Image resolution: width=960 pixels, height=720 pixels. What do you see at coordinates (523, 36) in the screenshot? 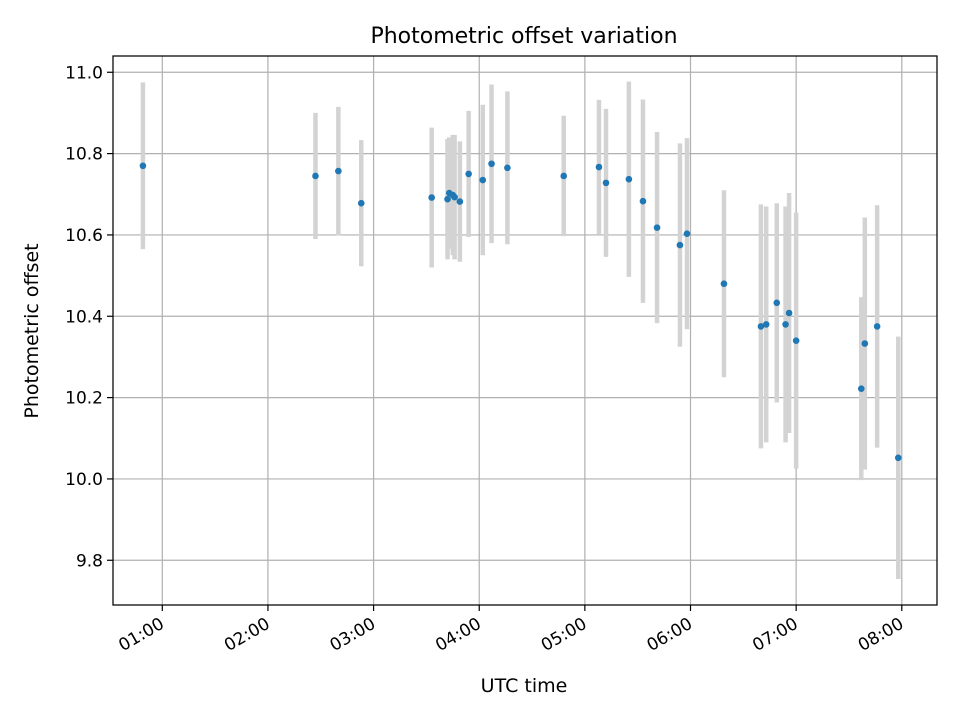
I see `chart-title: Photometric offset variation` at bounding box center [523, 36].